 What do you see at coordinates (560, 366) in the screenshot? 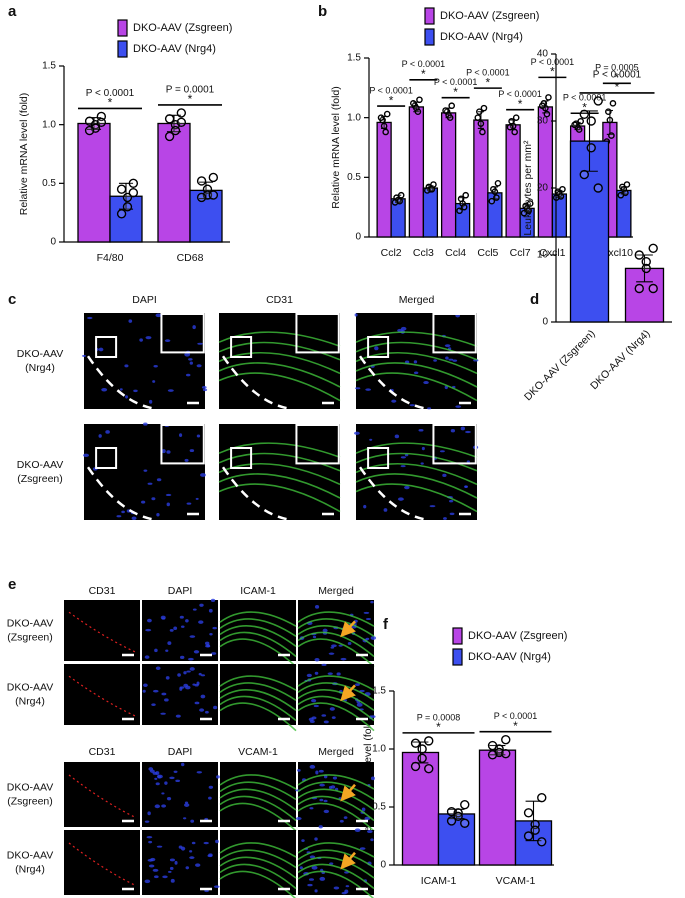
I see `x-tick-label: DKO-AAV (Zsgreen)` at bounding box center [560, 366].